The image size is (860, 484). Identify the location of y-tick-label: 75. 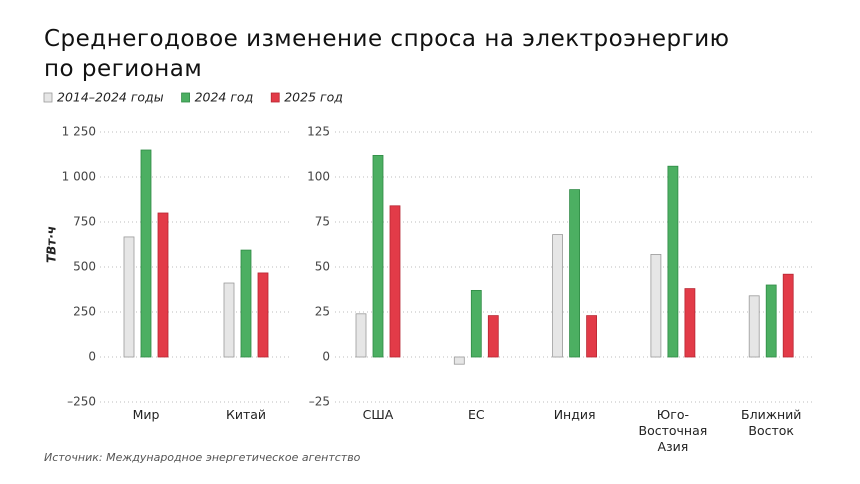
(322, 222).